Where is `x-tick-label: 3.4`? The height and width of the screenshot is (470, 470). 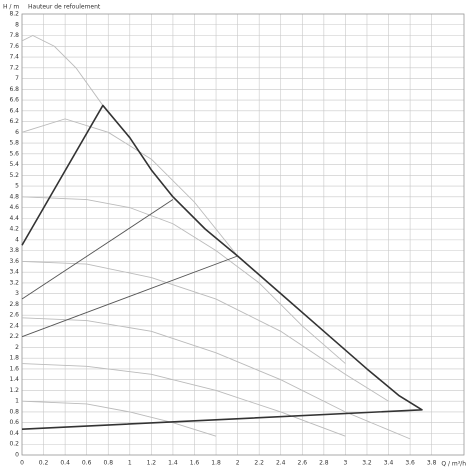 x-tick-label: 3.4 is located at coordinates (389, 463).